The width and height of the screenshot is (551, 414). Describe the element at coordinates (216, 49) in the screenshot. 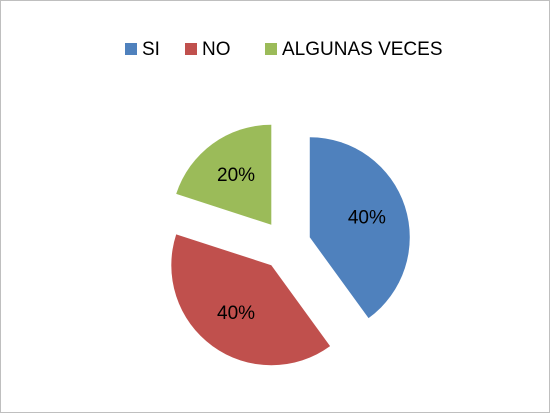

I see `legend-label: NO` at that location.